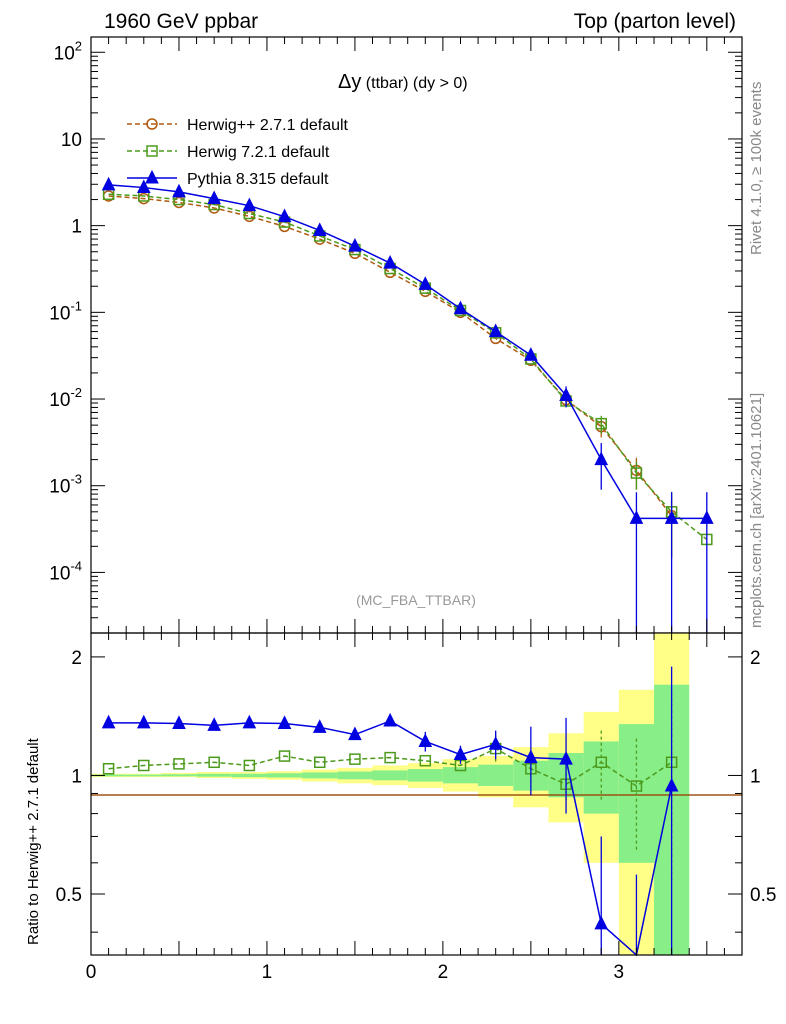 This screenshot has height=1024, width=786. I want to click on y-tick-label: 10⁻², so click(65, 398).